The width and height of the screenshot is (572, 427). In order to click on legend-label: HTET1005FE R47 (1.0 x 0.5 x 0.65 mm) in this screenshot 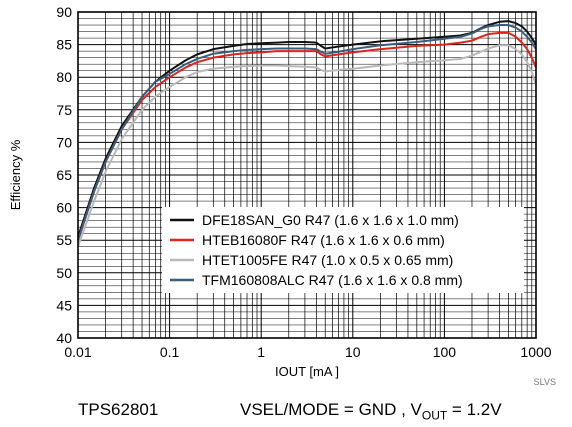, I will do `click(327, 260)`.